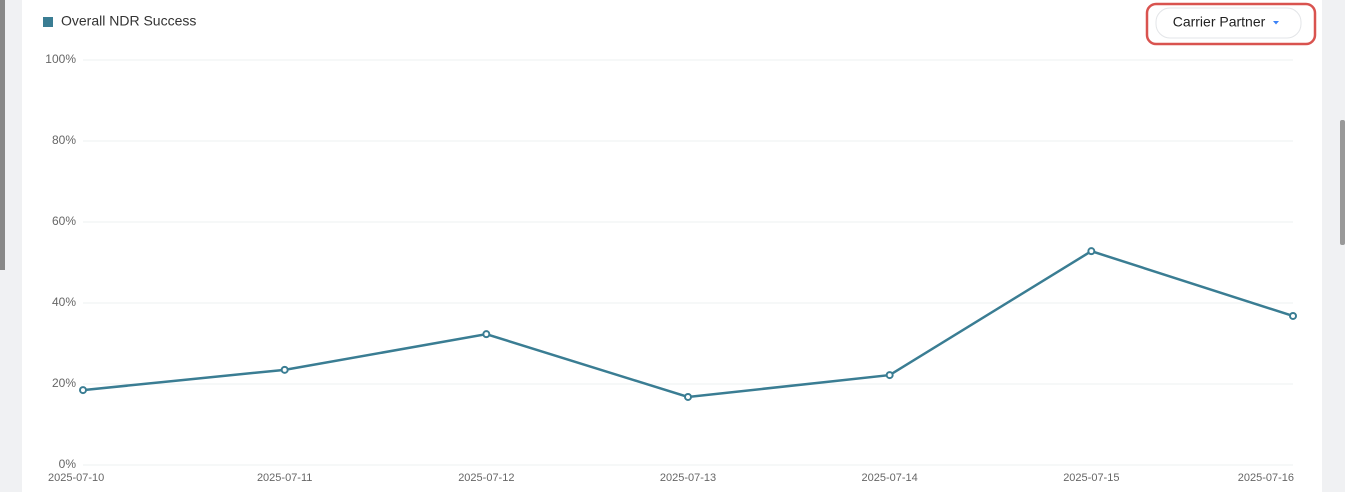 This screenshot has height=492, width=1345. Describe the element at coordinates (1091, 478) in the screenshot. I see `x-tick-label: 2025-07-15` at that location.